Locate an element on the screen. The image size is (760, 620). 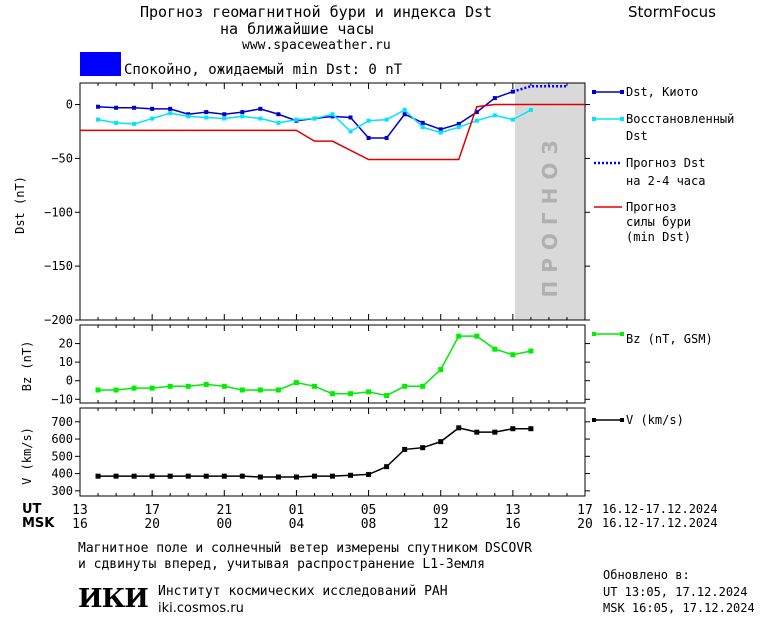
ut-tick-label: 01 is located at coordinates (297, 510).